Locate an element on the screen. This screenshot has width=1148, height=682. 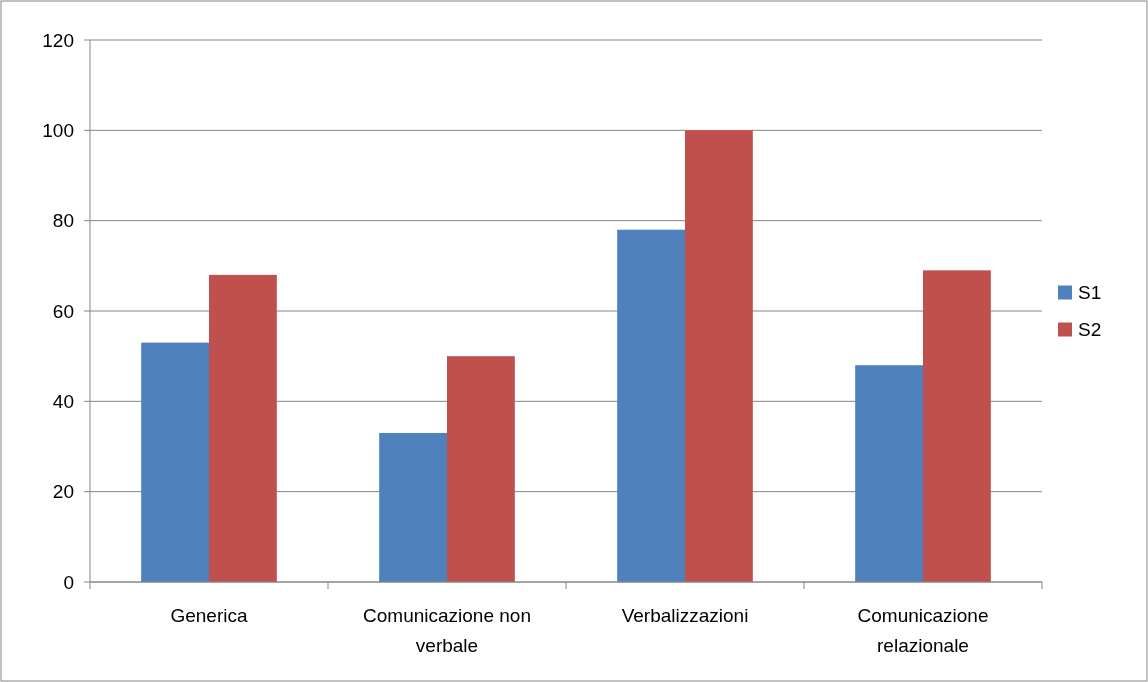
y-tick-label: 20 is located at coordinates (63, 492).